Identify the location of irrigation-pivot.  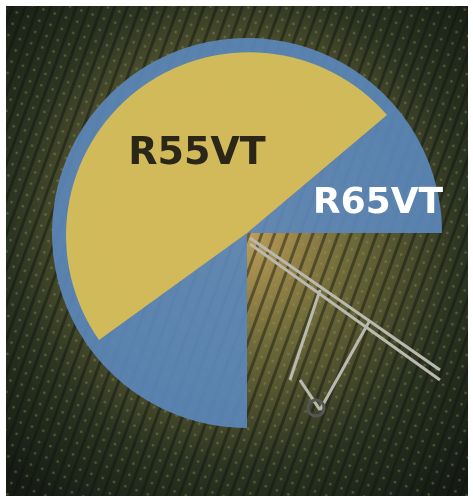
(345, 327).